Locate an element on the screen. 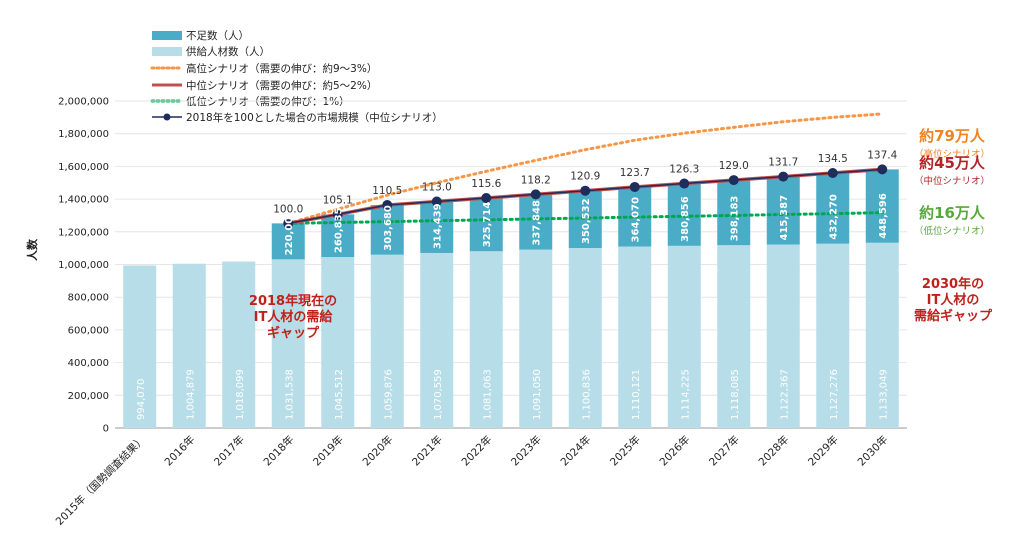 The height and width of the screenshot is (535, 1013). y-tick-label: 1,400,000 is located at coordinates (83, 200).